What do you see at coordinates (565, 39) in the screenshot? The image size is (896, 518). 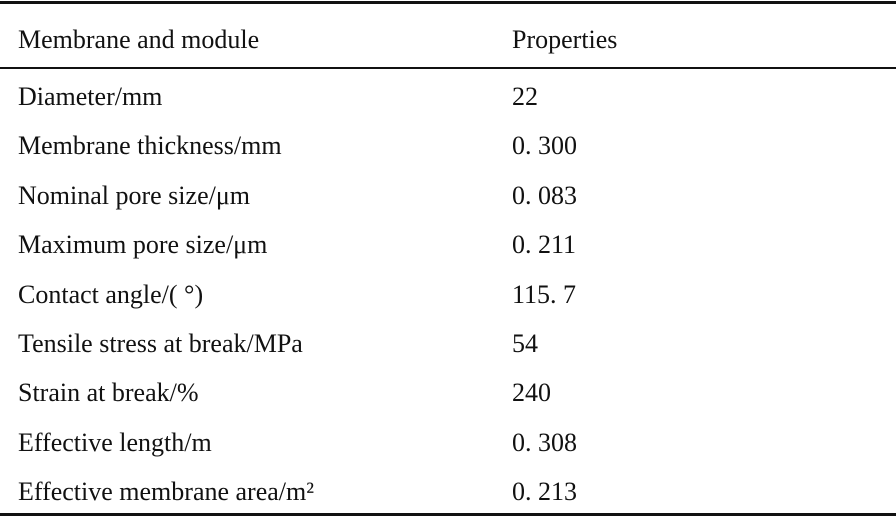 I see `header-cell: Properties` at bounding box center [565, 39].